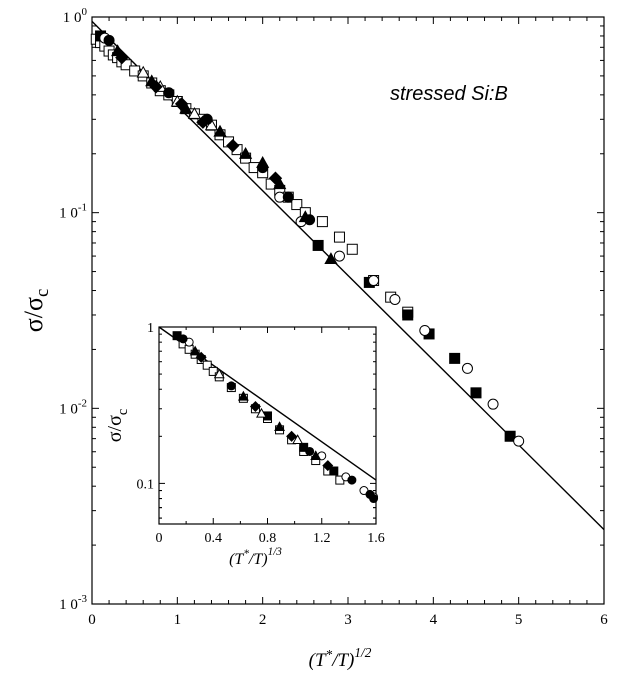 Image resolution: width=621 pixels, height=685 pixels. What do you see at coordinates (449, 94) in the screenshot?
I see `annotation-label: stressed Si:B` at bounding box center [449, 94].